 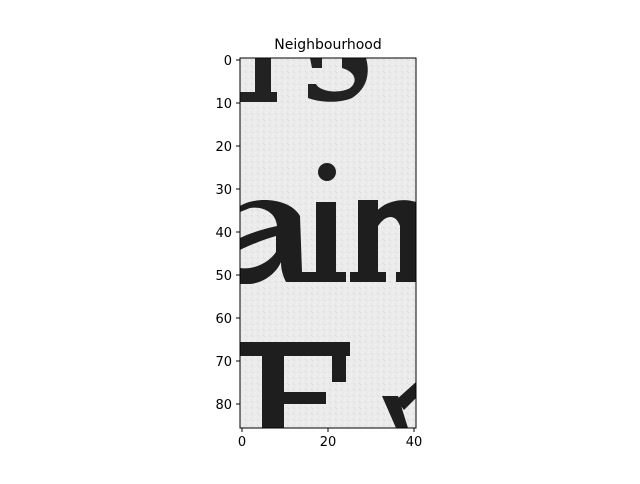 I want to click on glyph-ev-fragment, so click(x=328, y=385).